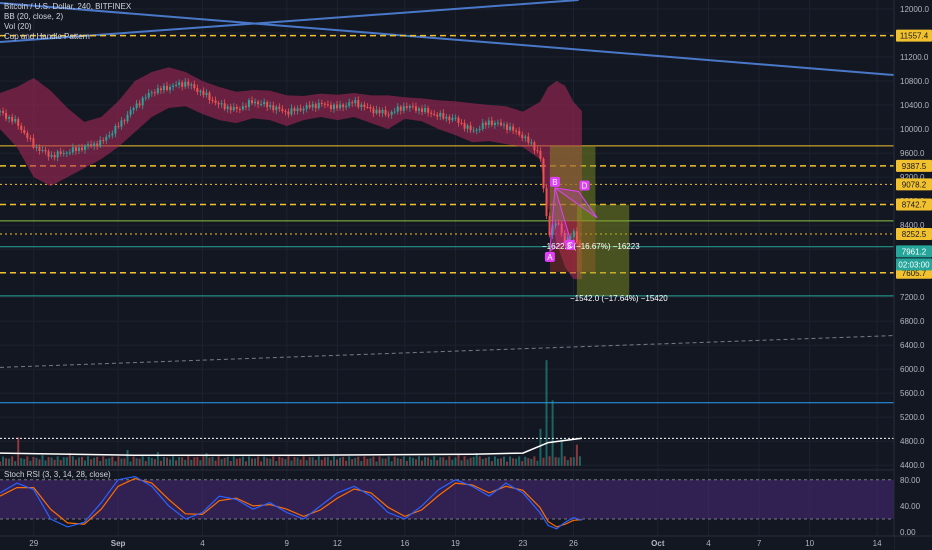  I want to click on stoch-band, so click(447, 499).